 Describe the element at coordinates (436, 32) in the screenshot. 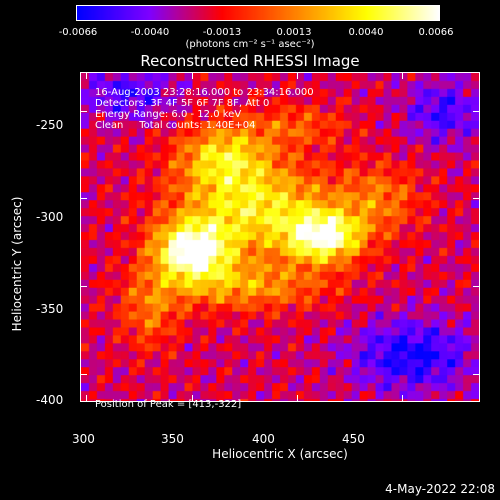

I see `colorbar-tick-label: 0.0066` at that location.